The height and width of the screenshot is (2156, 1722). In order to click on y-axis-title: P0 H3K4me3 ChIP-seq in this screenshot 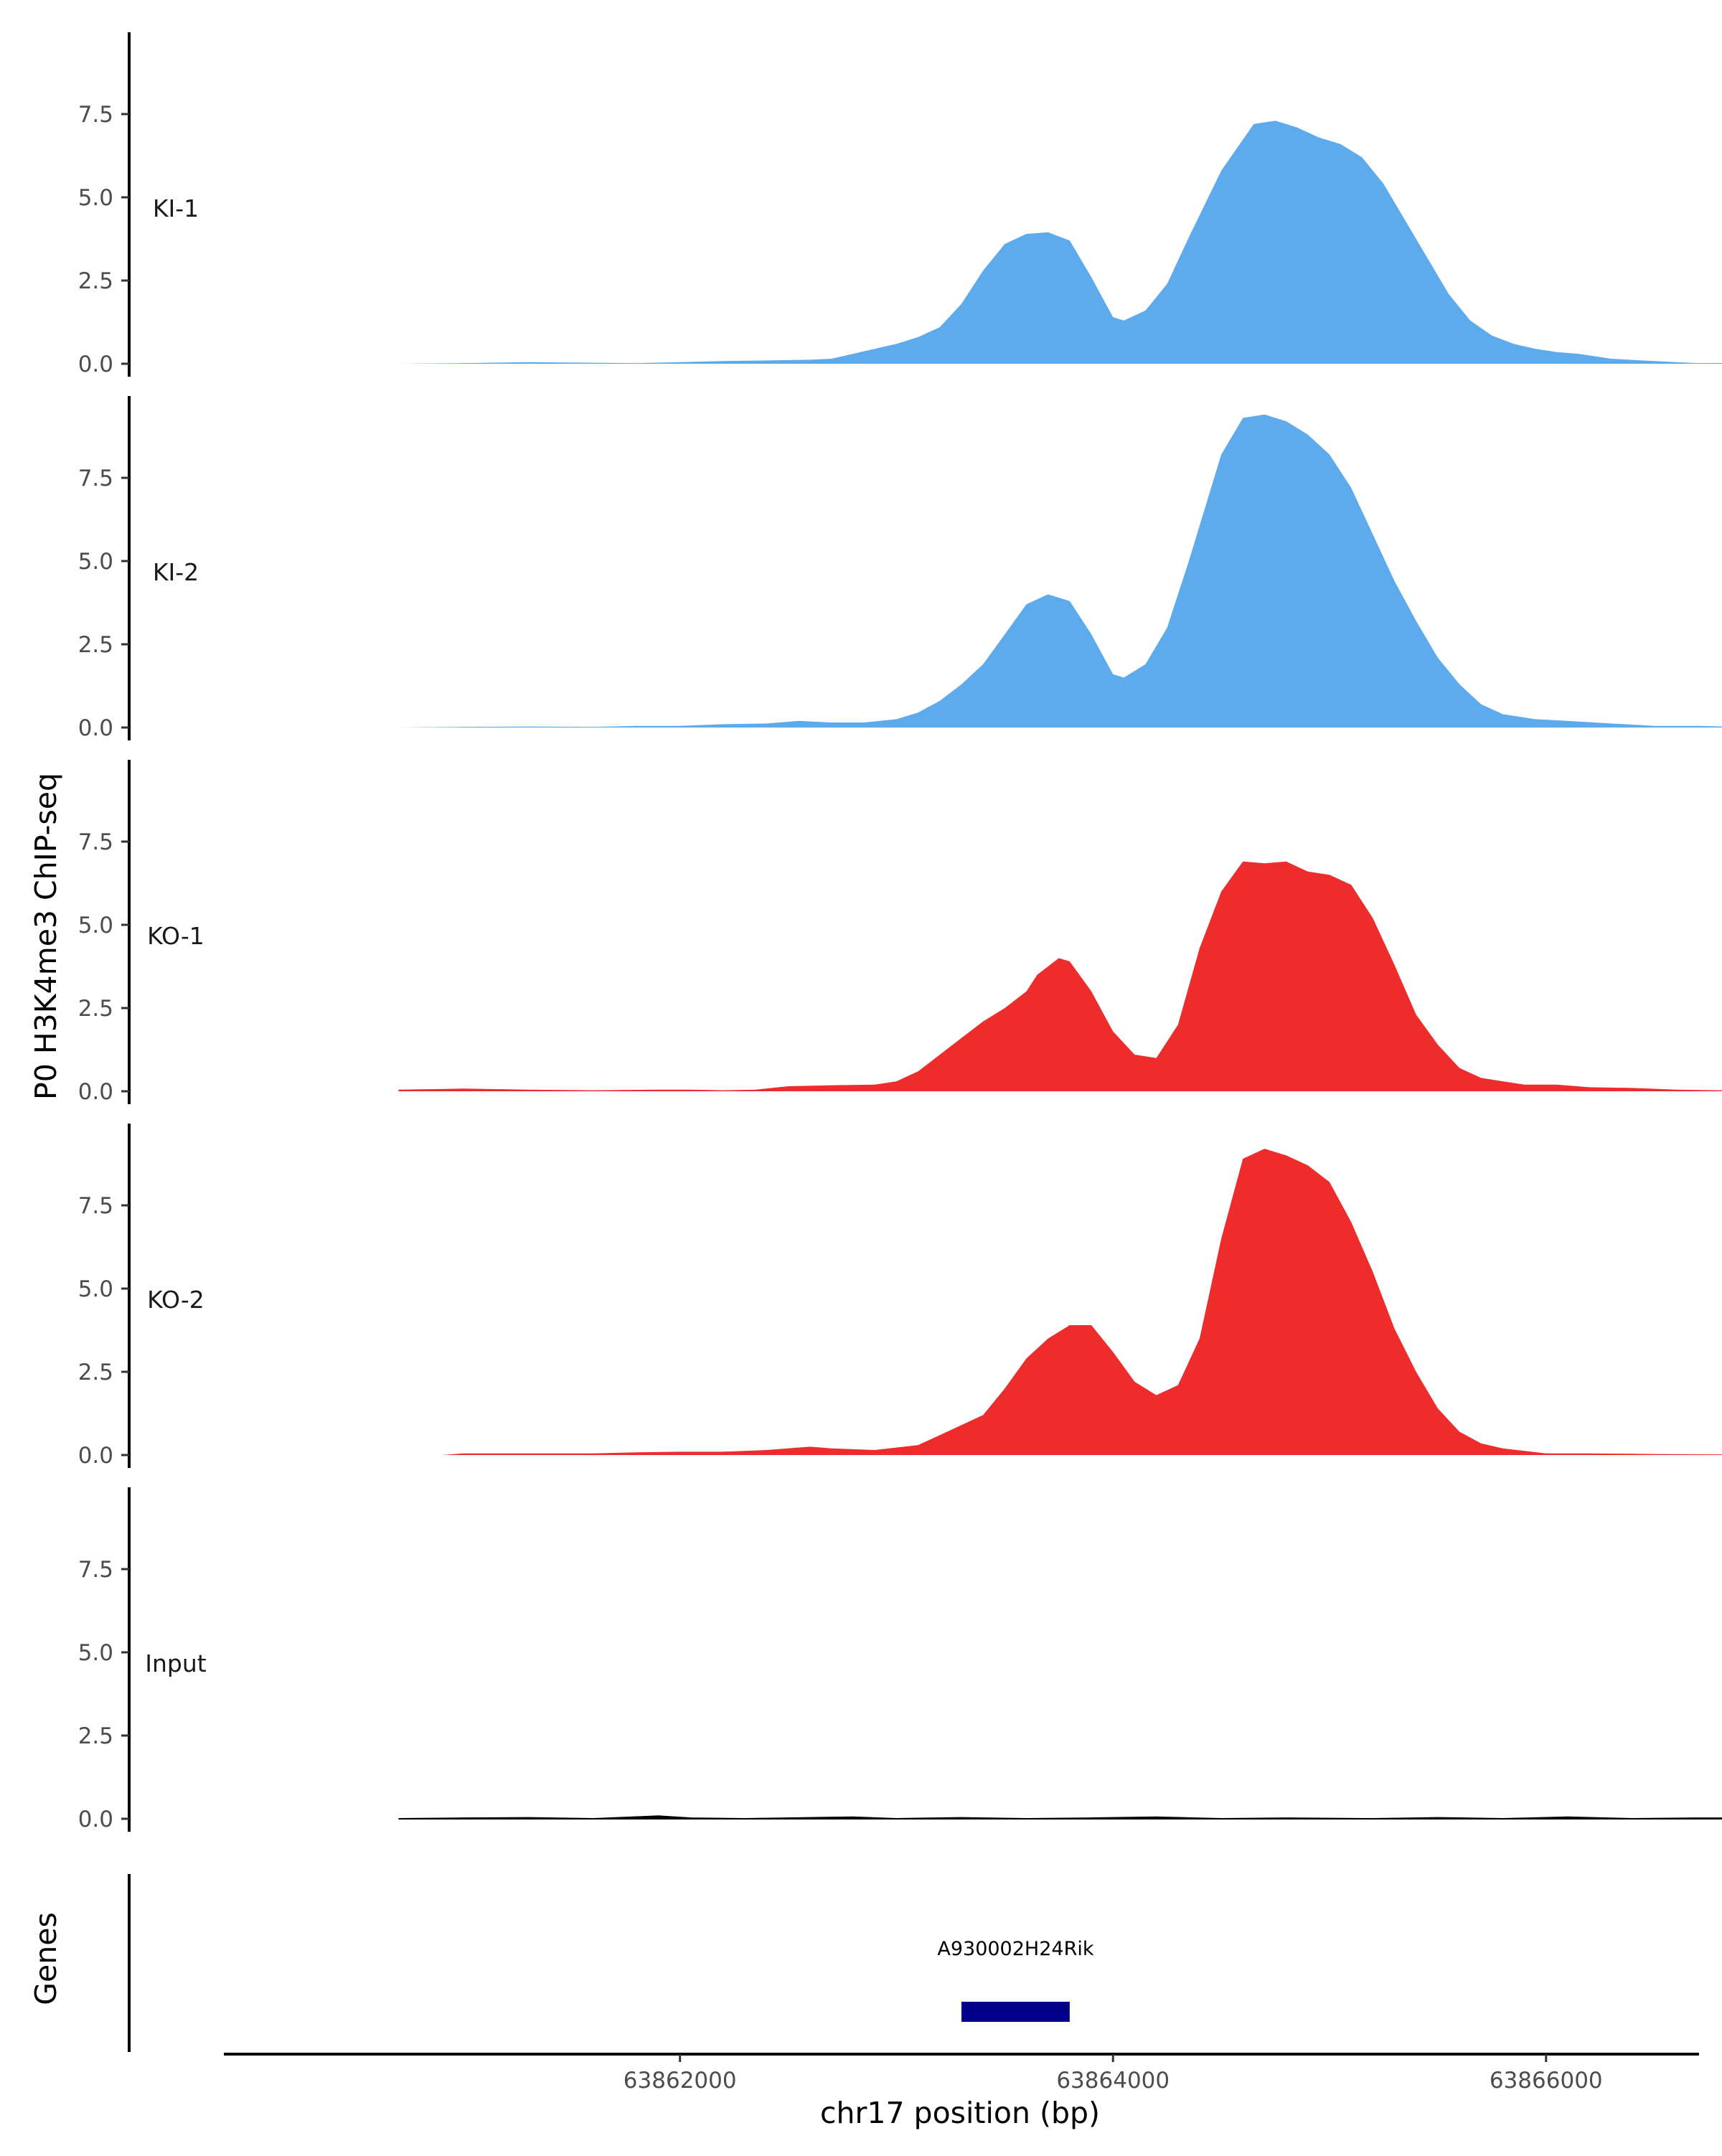, I will do `click(46, 937)`.